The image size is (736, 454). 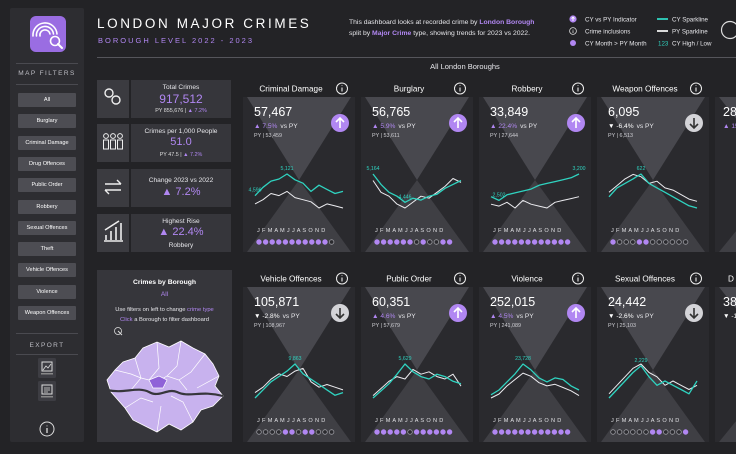 What do you see at coordinates (47, 100) in the screenshot?
I see `filter-button: All` at bounding box center [47, 100].